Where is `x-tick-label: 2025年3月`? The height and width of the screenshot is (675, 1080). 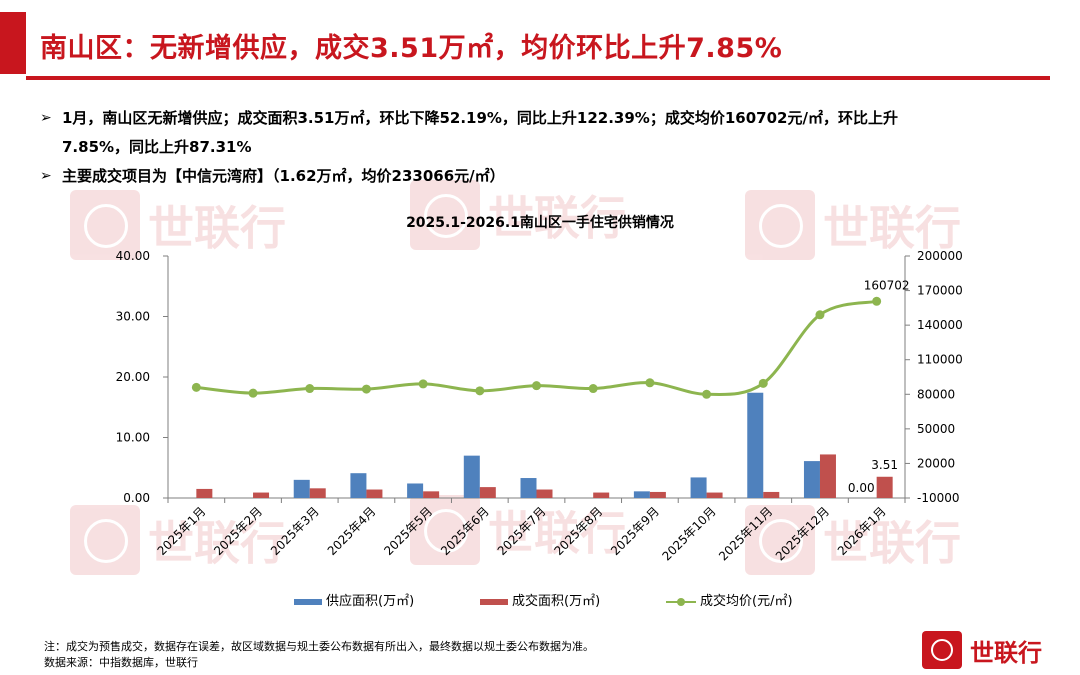 x-tick-label: 2025年3月 is located at coordinates (295, 531).